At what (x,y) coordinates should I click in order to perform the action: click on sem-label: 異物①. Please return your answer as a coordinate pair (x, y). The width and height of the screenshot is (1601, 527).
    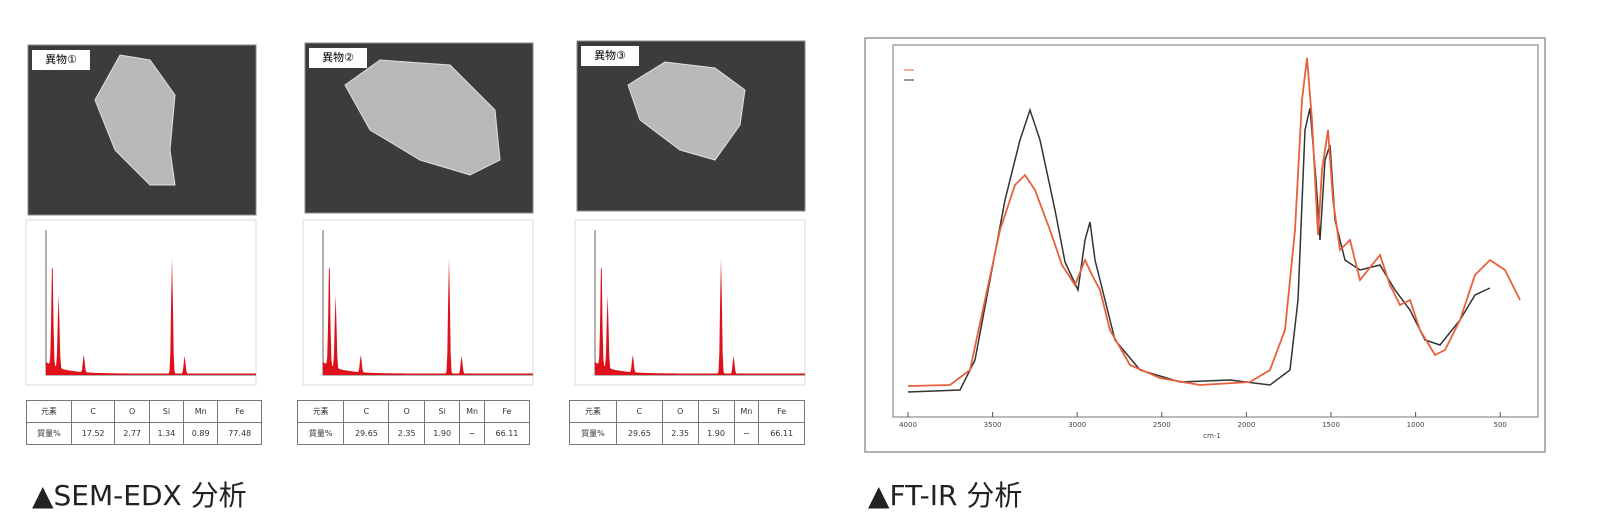
    Looking at the image, I should click on (61, 59).